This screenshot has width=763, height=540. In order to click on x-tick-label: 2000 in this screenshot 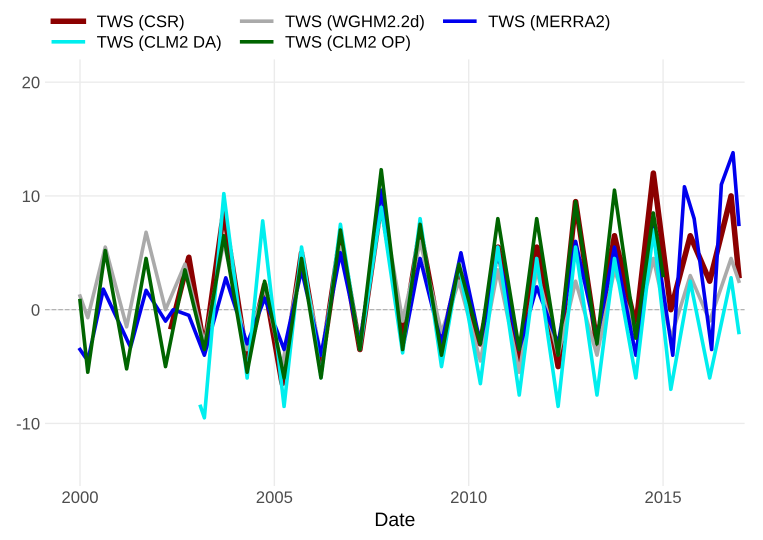, I will do `click(80, 497)`.